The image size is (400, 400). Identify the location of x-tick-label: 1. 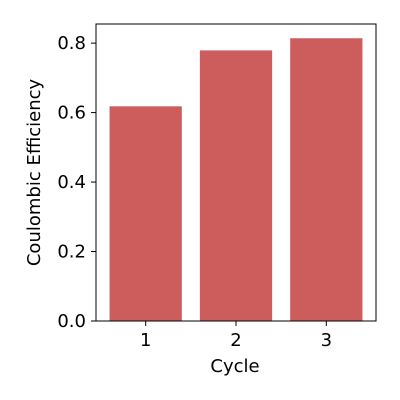
(145, 340).